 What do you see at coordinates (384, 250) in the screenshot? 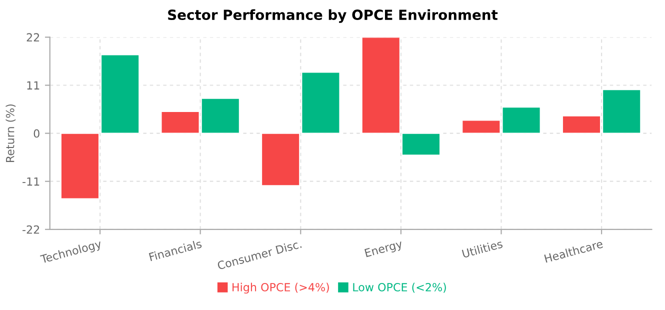
I see `x-tick-label: Energy` at bounding box center [384, 250].